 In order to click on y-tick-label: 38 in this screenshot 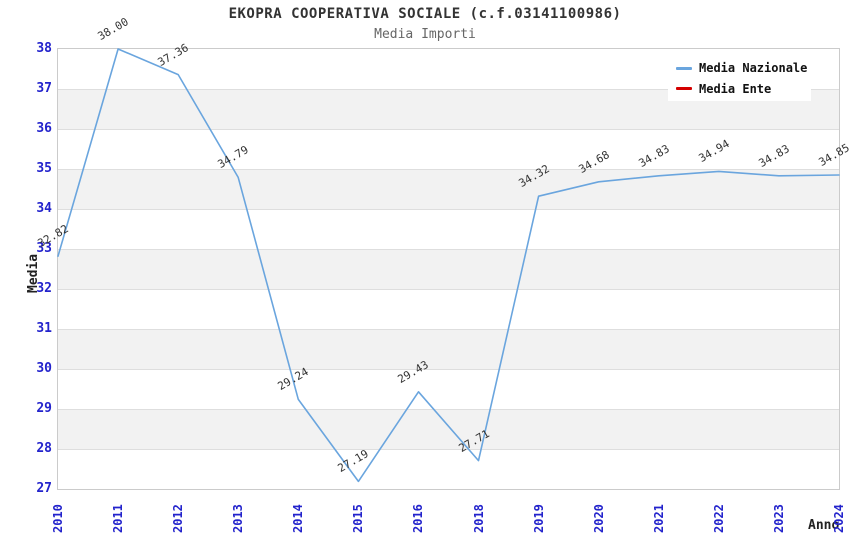, I will do `click(44, 48)`.